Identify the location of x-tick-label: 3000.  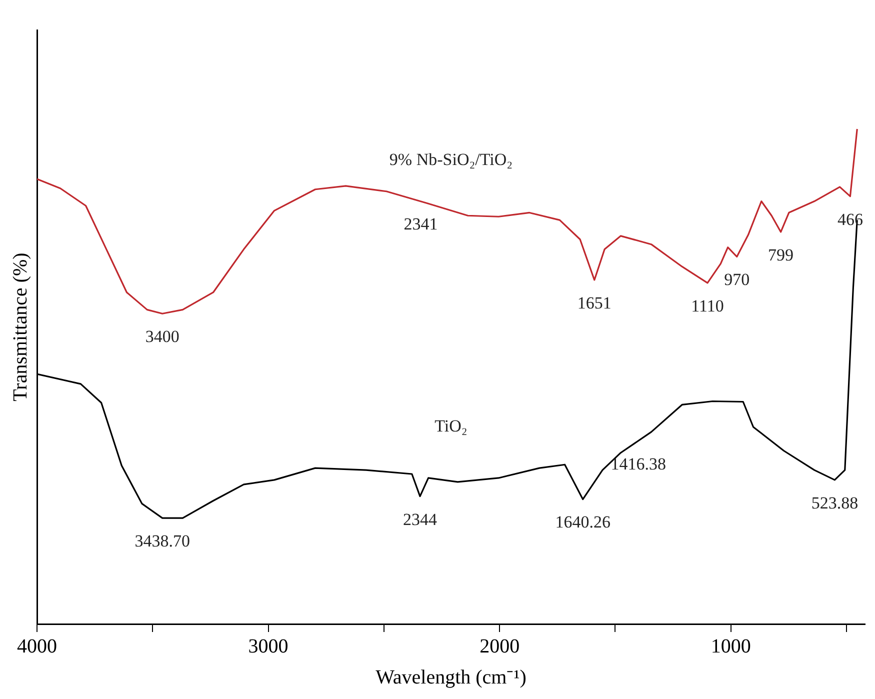
(268, 646).